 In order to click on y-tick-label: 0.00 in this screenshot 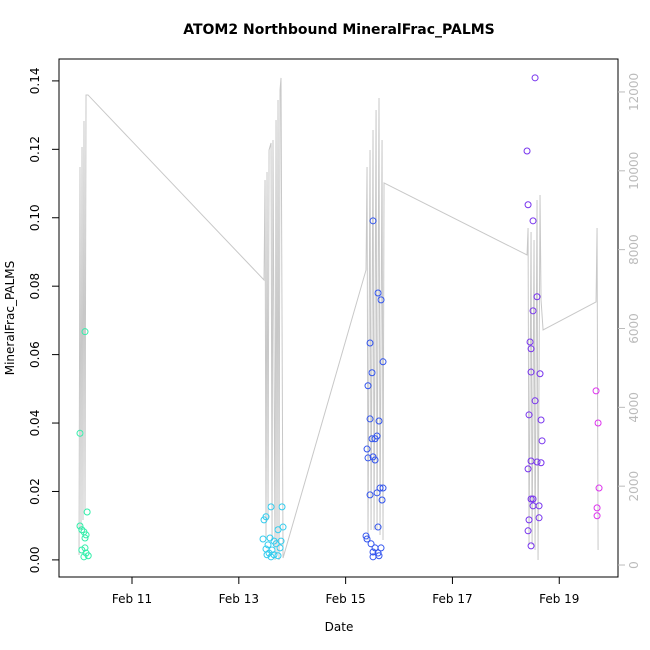, I will do `click(35, 560)`.